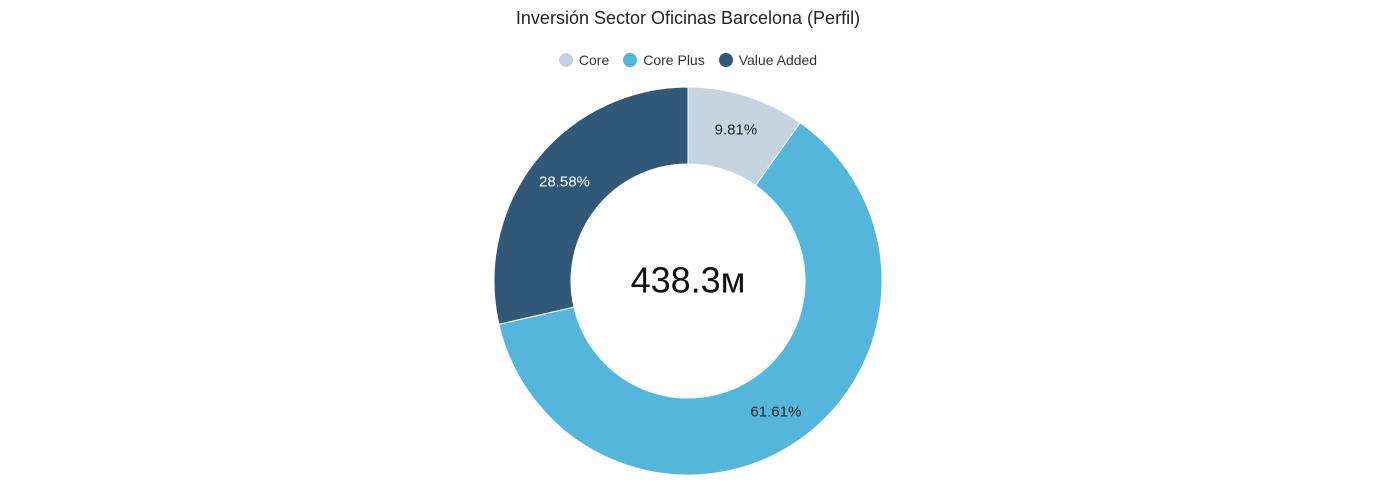  I want to click on slice-label-value-added: 28.58%, so click(564, 181).